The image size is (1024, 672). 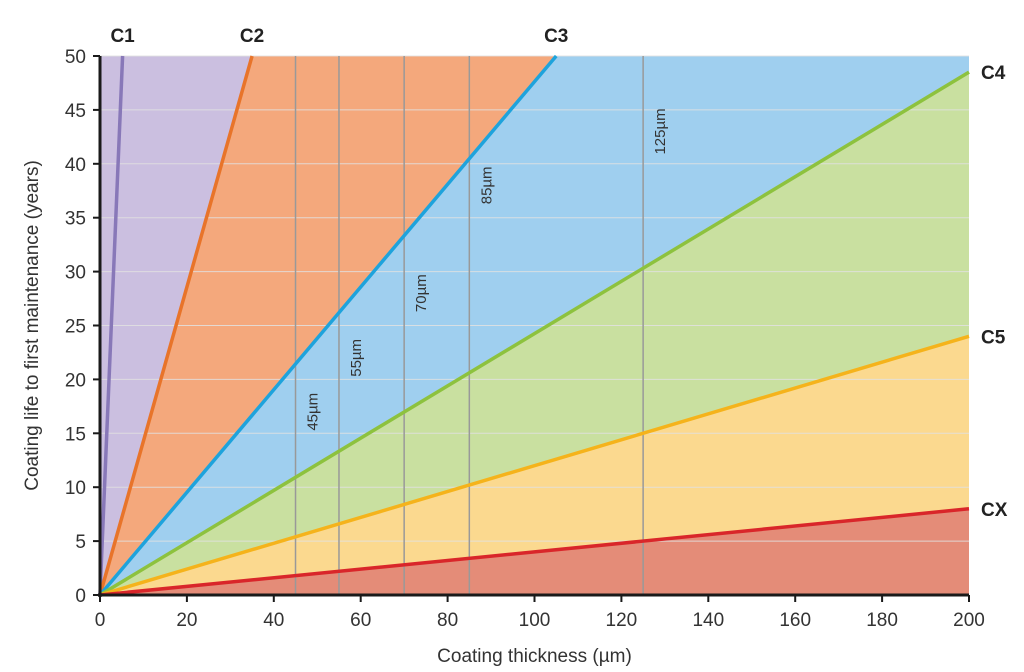 I want to click on y-tick-label-25: 25, so click(x=75, y=327).